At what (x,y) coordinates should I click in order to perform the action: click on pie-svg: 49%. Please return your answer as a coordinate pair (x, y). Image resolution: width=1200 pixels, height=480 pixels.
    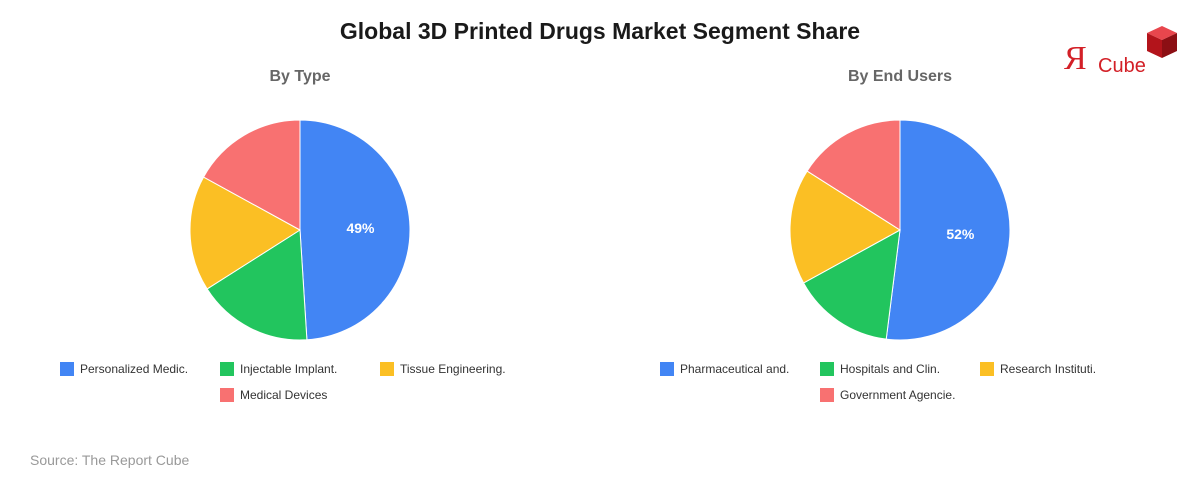
    Looking at the image, I should click on (300, 230).